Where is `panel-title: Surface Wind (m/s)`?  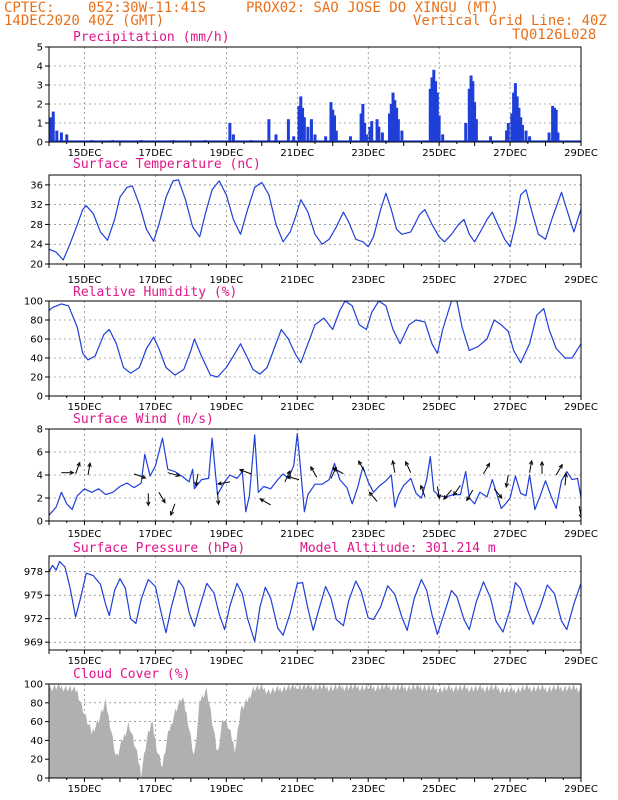
panel-title: Surface Wind (m/s) is located at coordinates (143, 419).